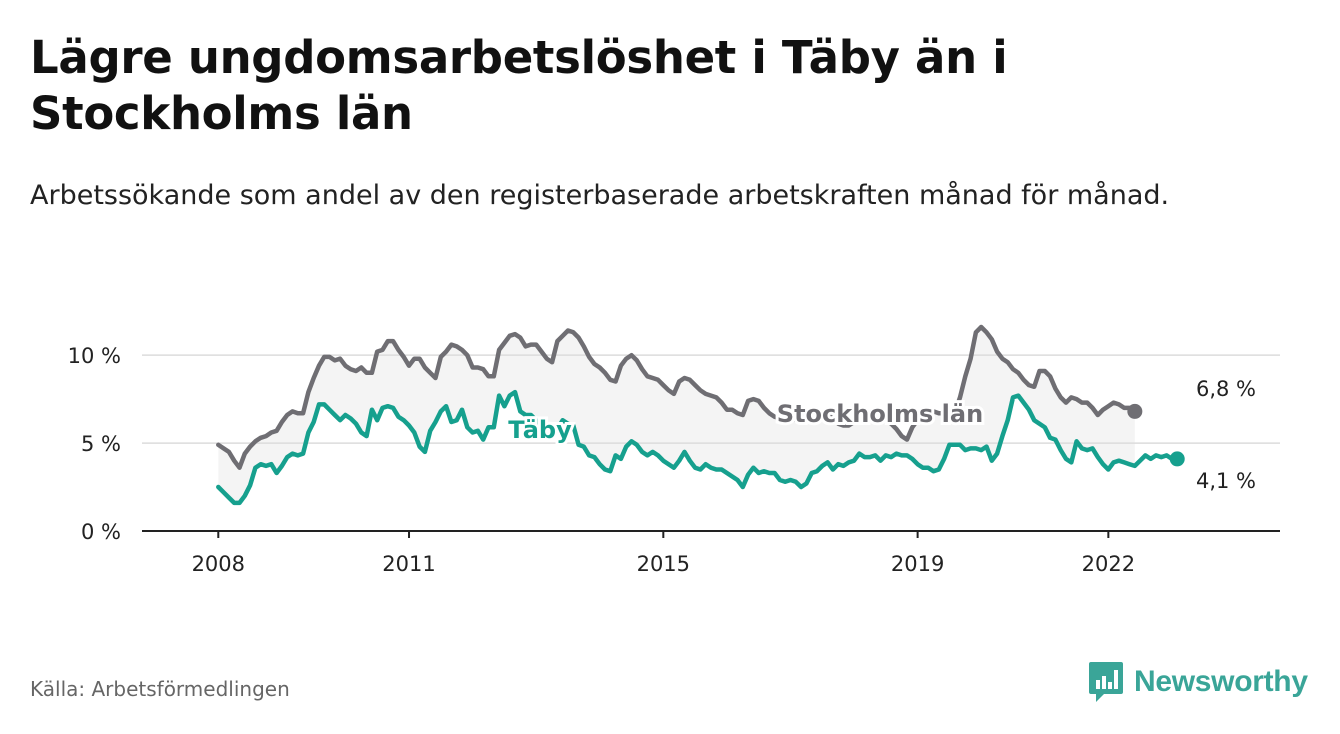  What do you see at coordinates (1108, 564) in the screenshot?
I see `x-tick-label: 2022` at bounding box center [1108, 564].